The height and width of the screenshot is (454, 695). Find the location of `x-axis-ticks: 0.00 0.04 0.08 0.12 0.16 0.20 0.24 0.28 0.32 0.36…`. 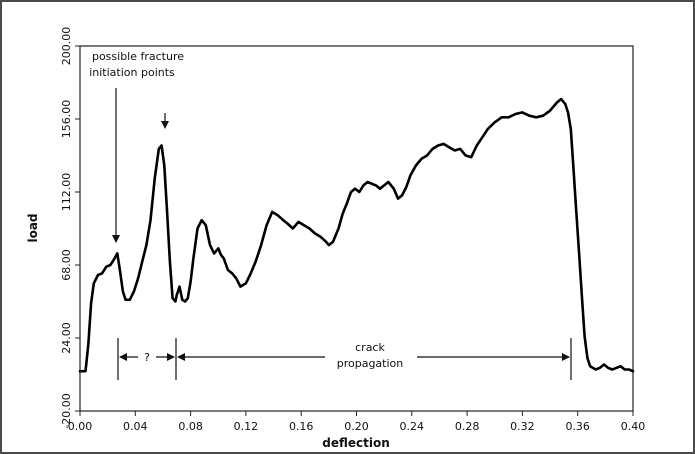

x-axis-ticks: 0.00 0.04 0.08 0.12 0.16 0.20 0.24 0.28 0.32 0.36… is located at coordinates (357, 422).